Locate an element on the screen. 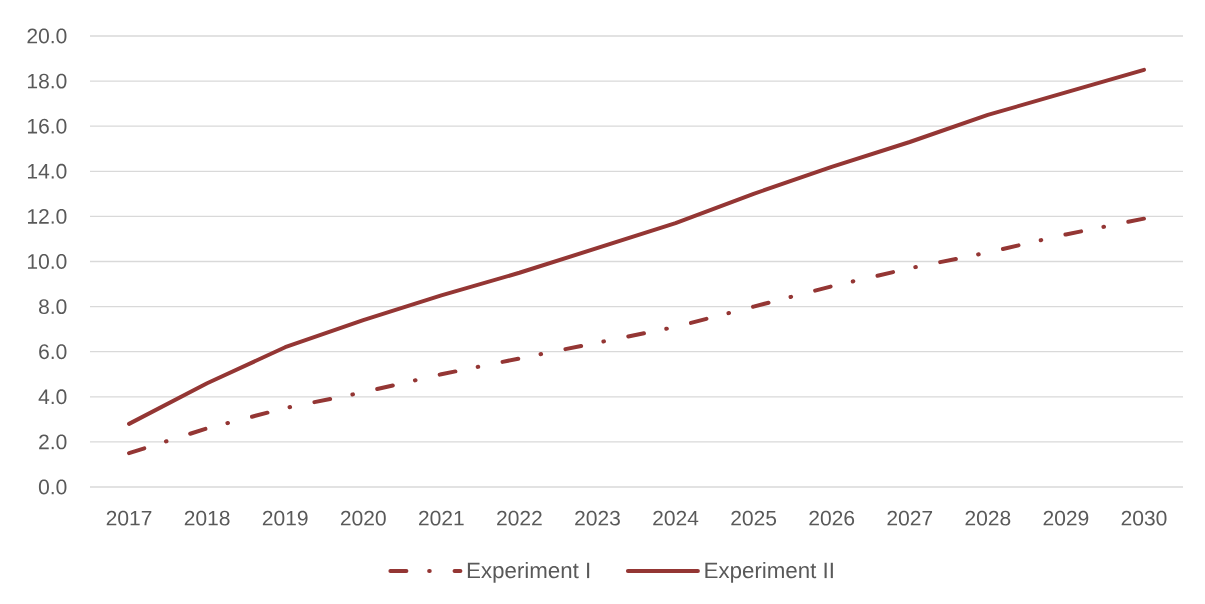  y-tick-label: 10.0 is located at coordinates (47, 261).